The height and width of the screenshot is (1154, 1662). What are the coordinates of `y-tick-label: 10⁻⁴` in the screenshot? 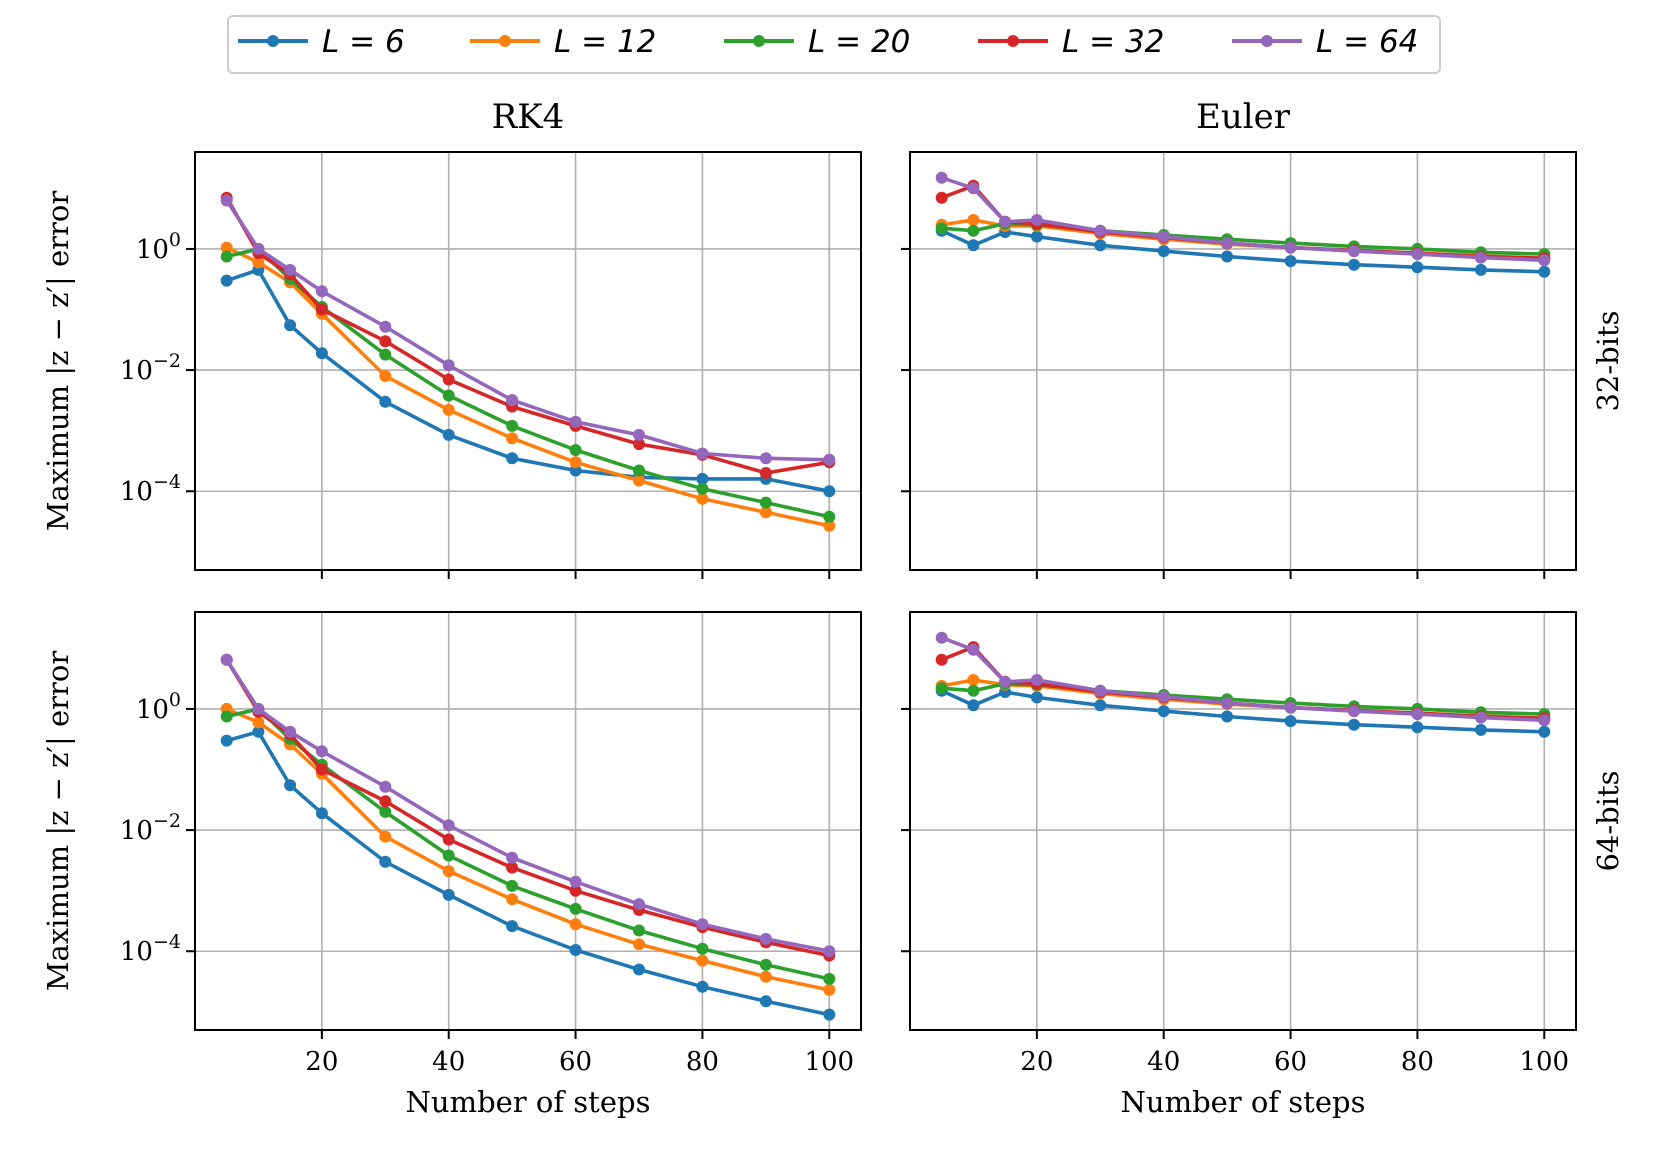 It's located at (150, 489).